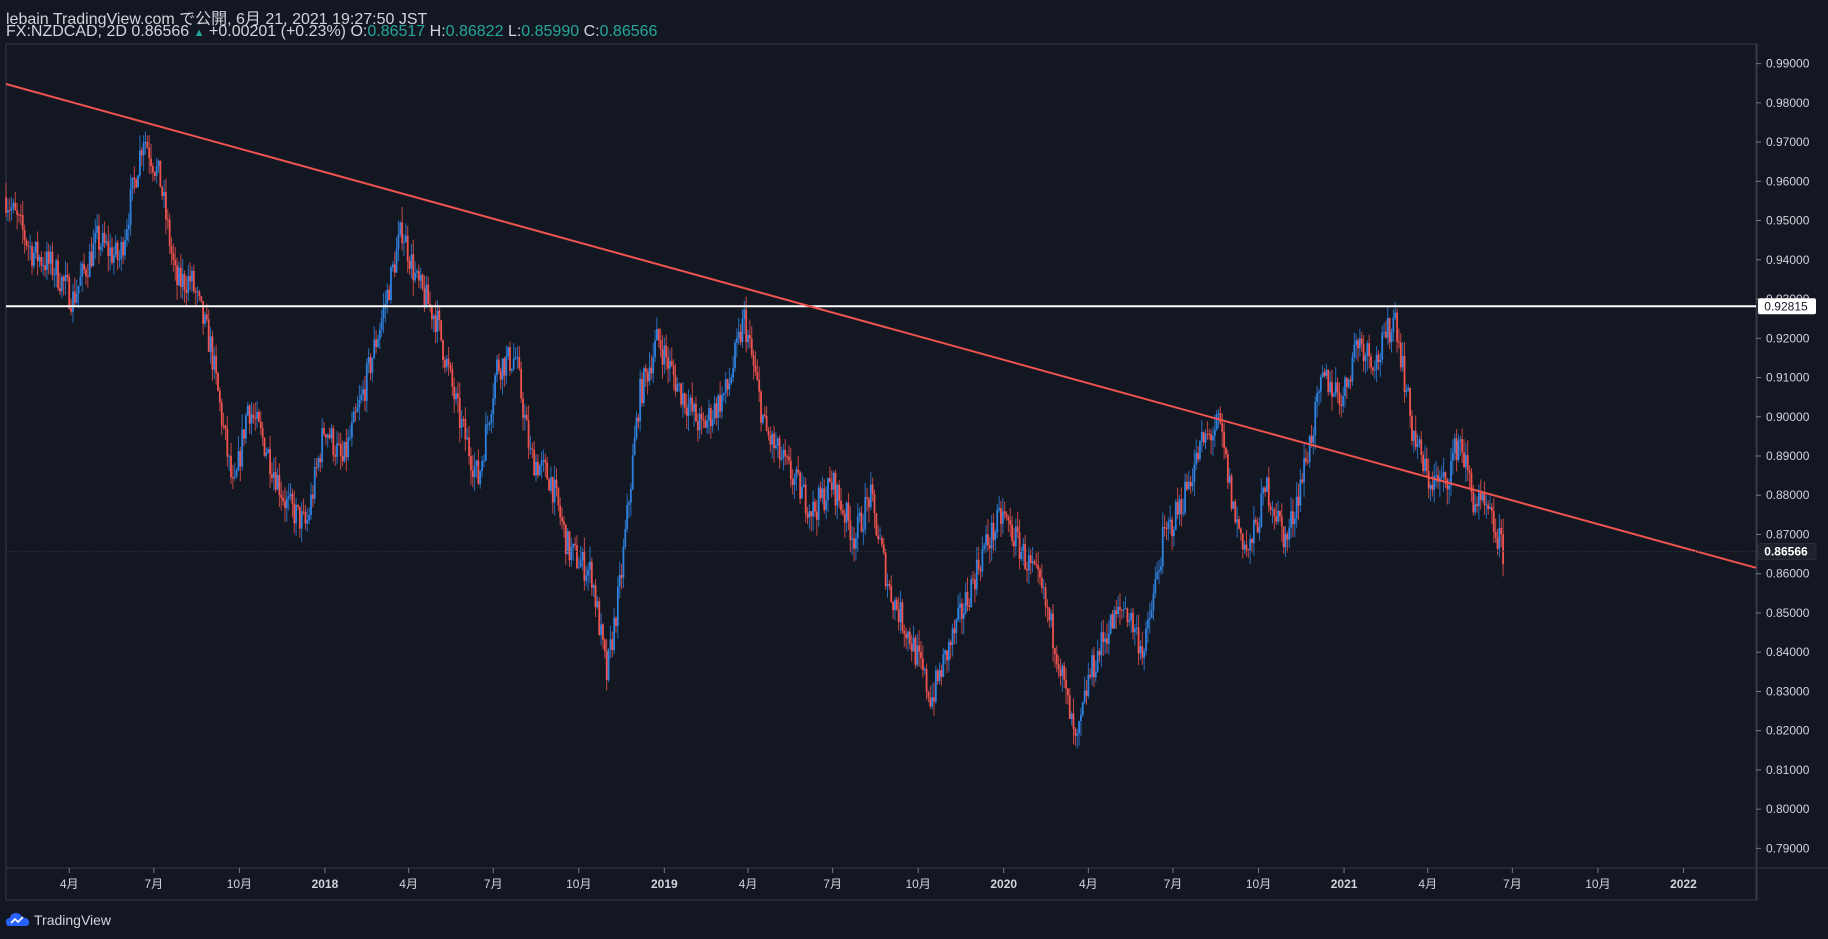  What do you see at coordinates (1788, 221) in the screenshot?
I see `price-tick-label: 0.95000` at bounding box center [1788, 221].